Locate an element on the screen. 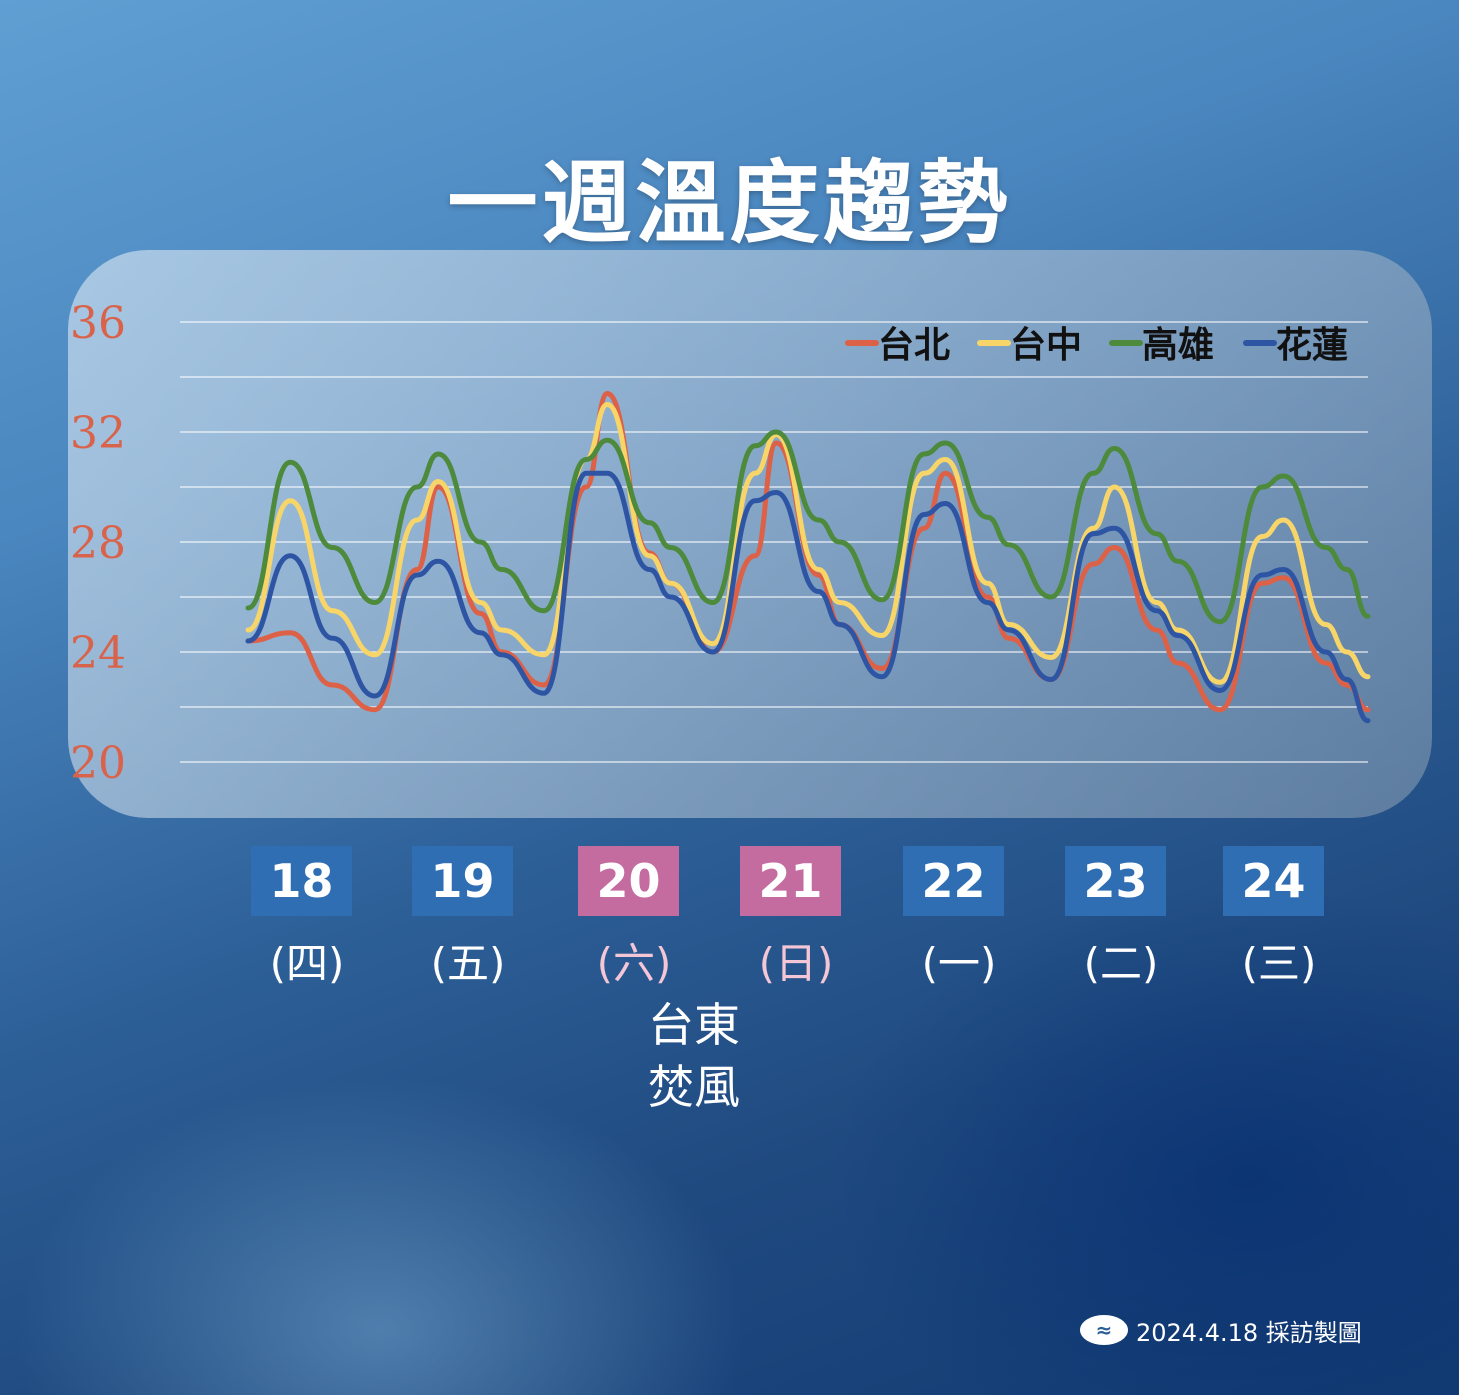 The width and height of the screenshot is (1459, 1395). footer: ≈ 2024.4.18 採訪製圖 is located at coordinates (1221, 1330).